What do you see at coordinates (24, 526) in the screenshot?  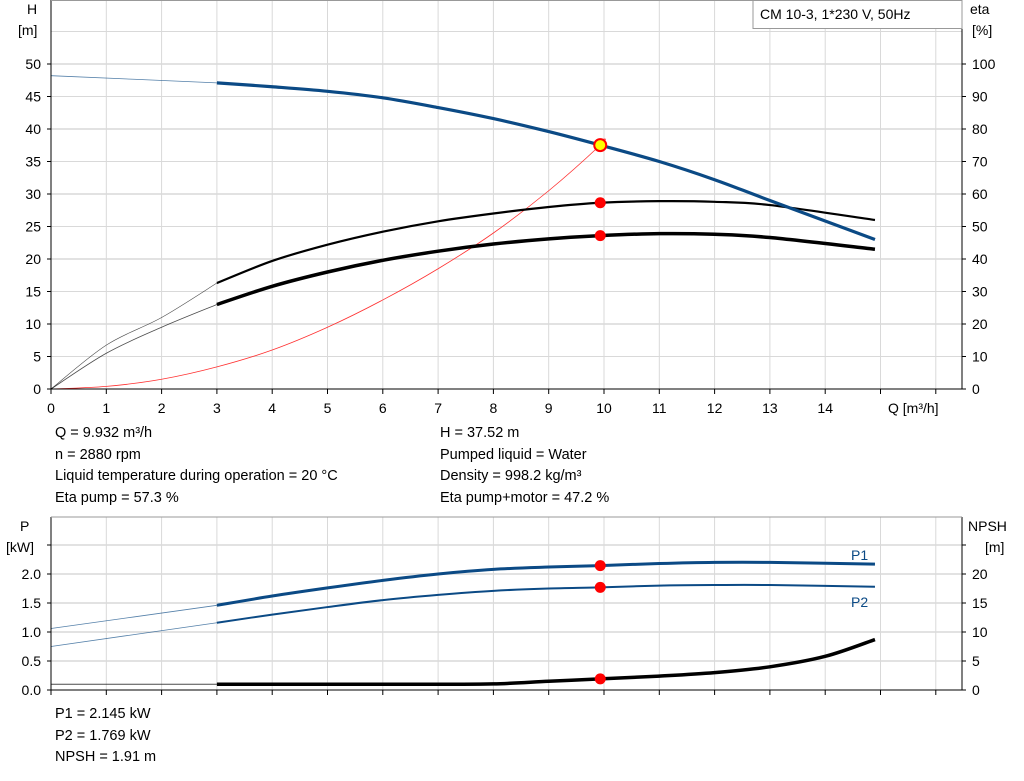 I see `p-axis-label: P` at bounding box center [24, 526].